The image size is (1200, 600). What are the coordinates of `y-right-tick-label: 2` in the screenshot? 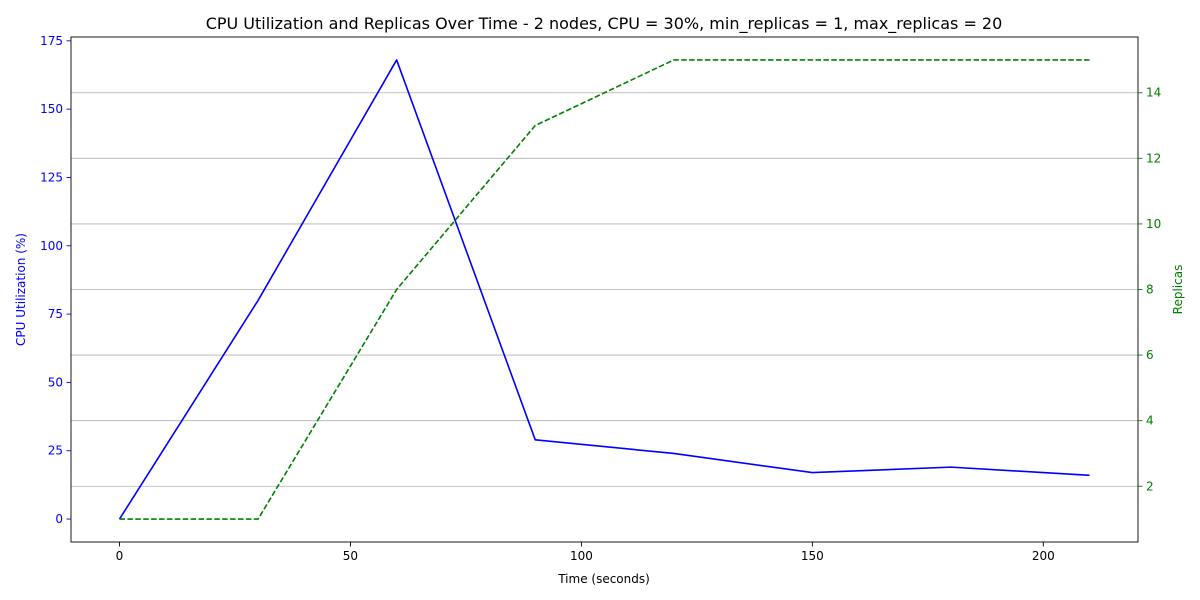 It's located at (1150, 486).